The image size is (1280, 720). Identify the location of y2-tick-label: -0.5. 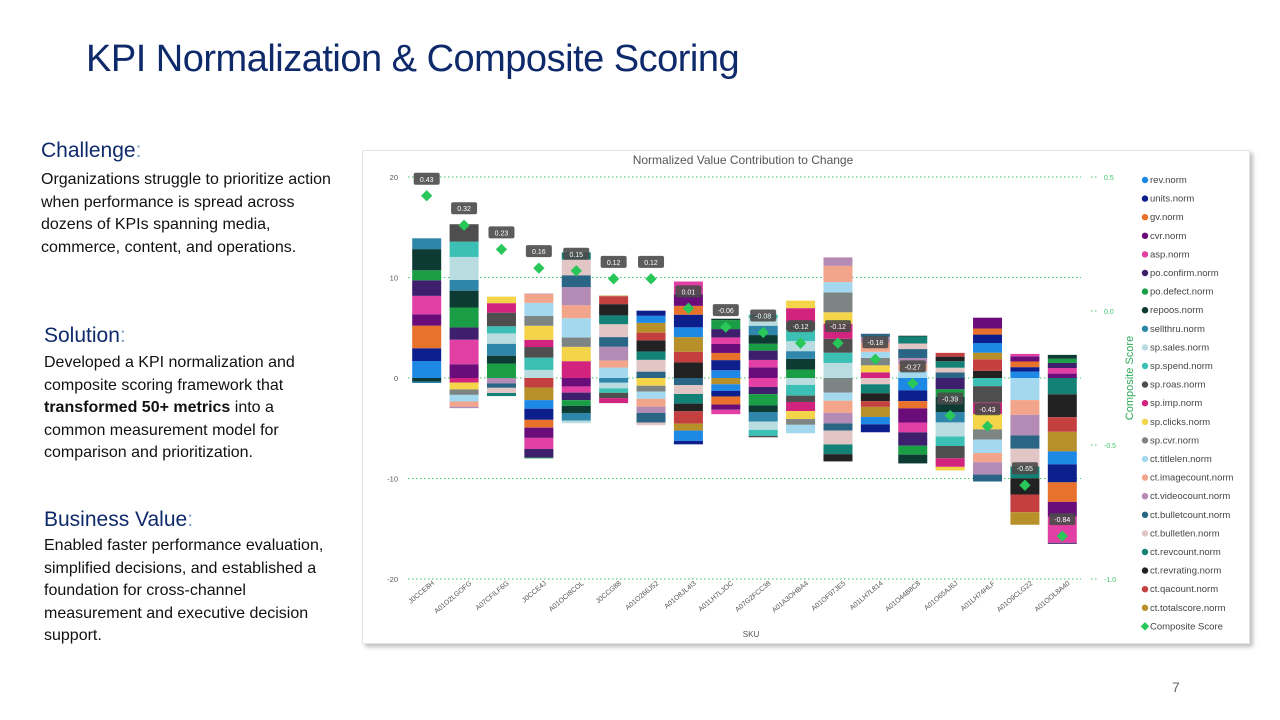
(1110, 446).